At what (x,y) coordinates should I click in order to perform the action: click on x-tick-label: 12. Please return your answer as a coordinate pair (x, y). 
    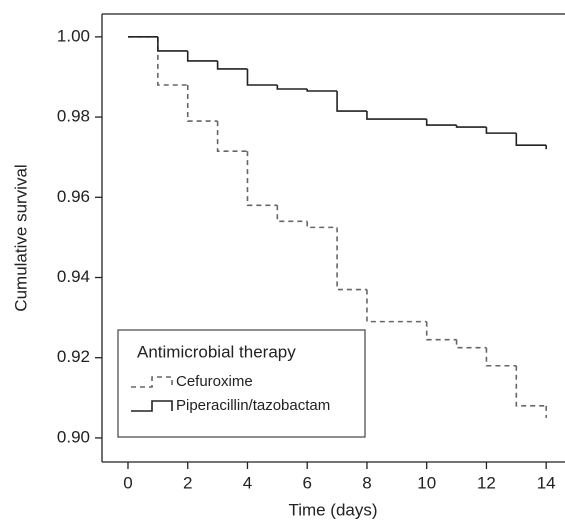
    Looking at the image, I should click on (486, 482).